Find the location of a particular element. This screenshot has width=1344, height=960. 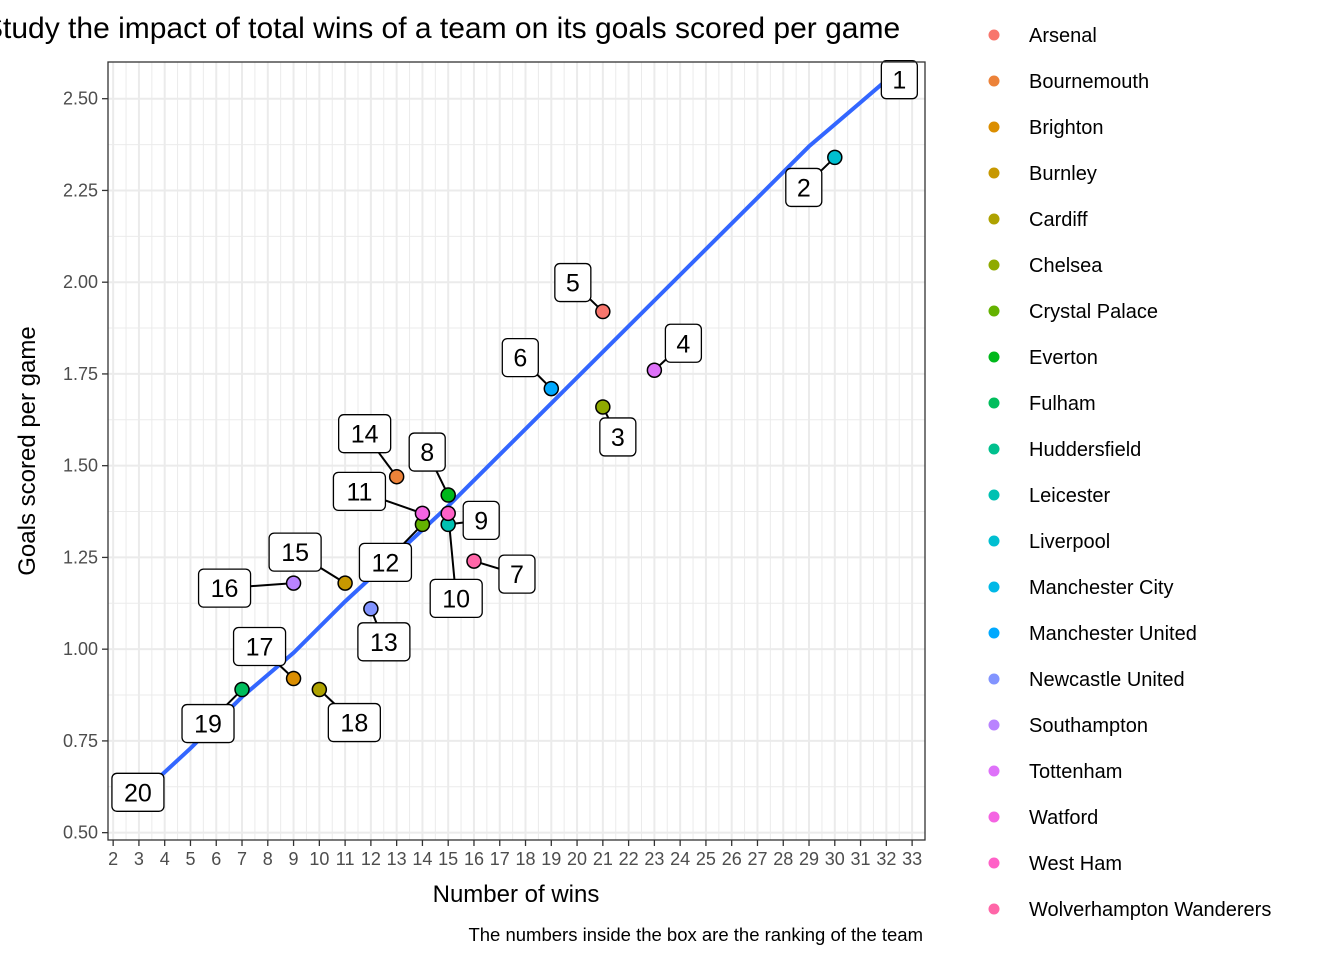

x-tick-label: 2 is located at coordinates (113, 859).